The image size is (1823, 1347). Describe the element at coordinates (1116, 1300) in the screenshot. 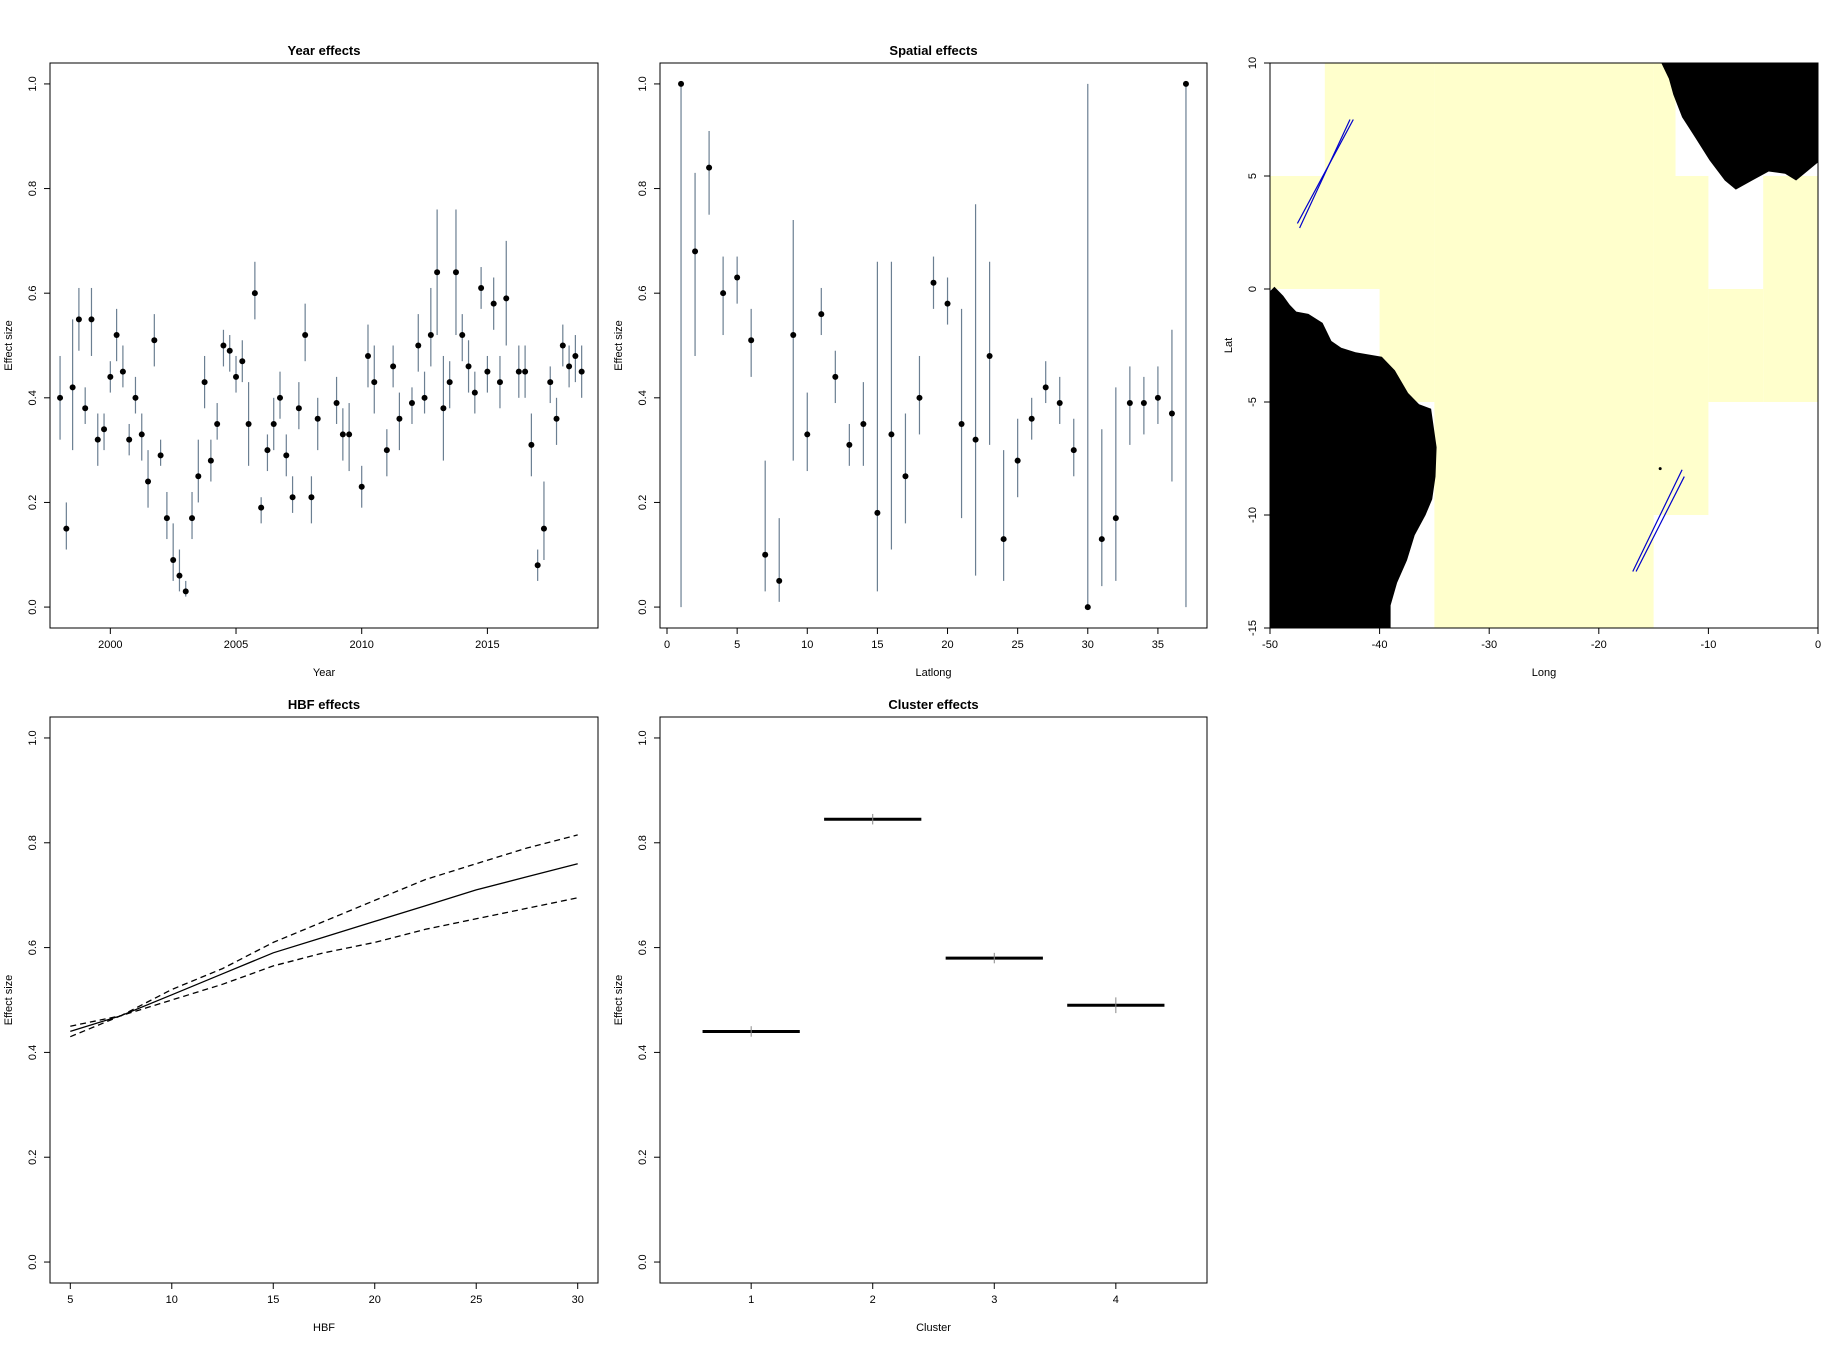

I see `cluster-x-tick-label: 4` at that location.